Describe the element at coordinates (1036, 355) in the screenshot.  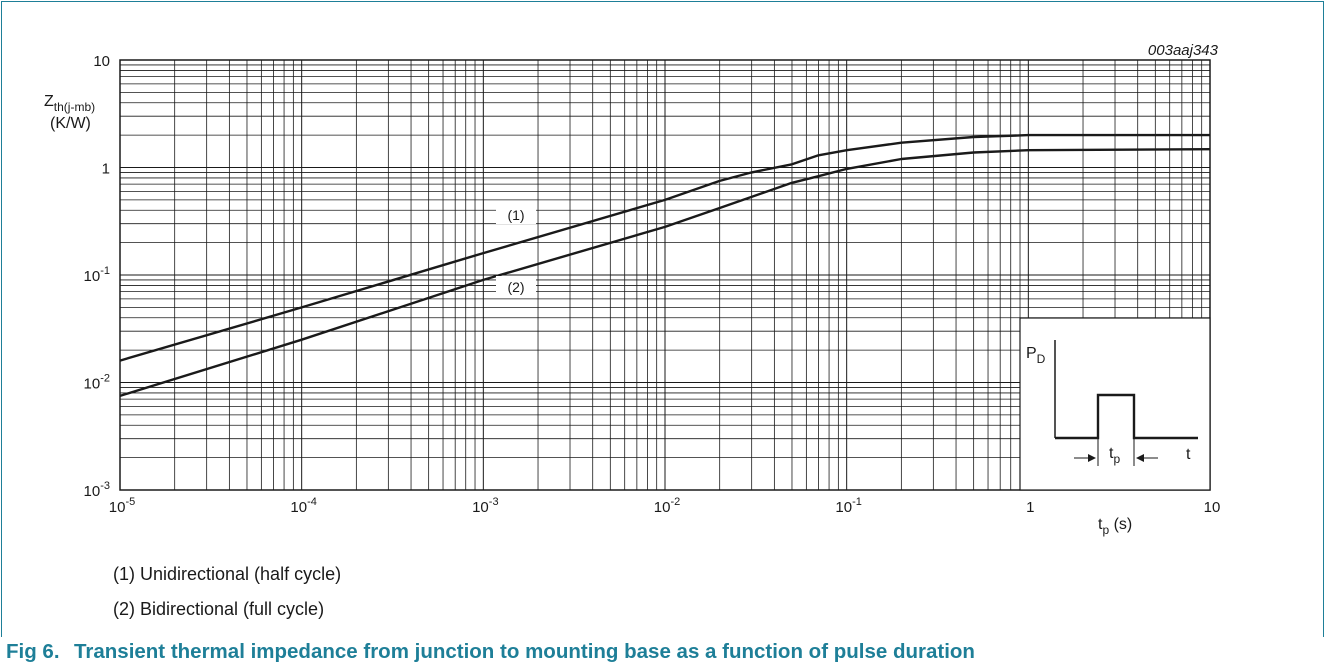
I see `inset-y-label: PD` at that location.